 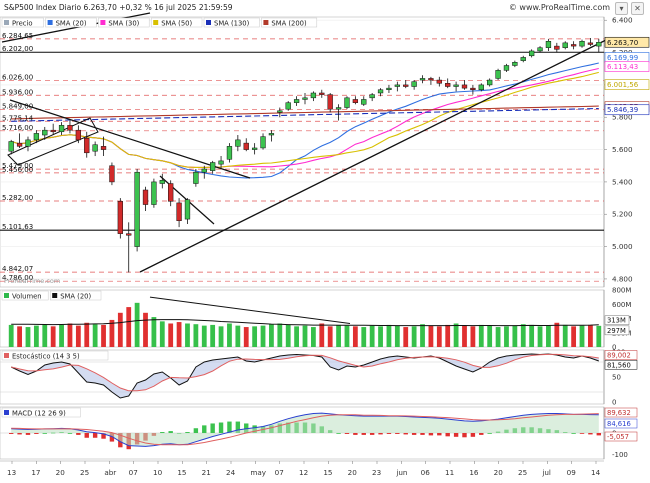 What do you see at coordinates (17, 166) in the screenshot?
I see `level-label: 5.479,00` at bounding box center [17, 166].